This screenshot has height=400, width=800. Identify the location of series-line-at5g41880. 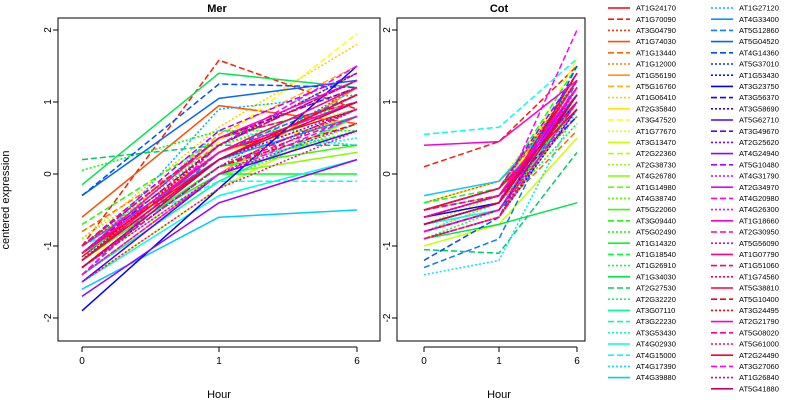
(219, 185).